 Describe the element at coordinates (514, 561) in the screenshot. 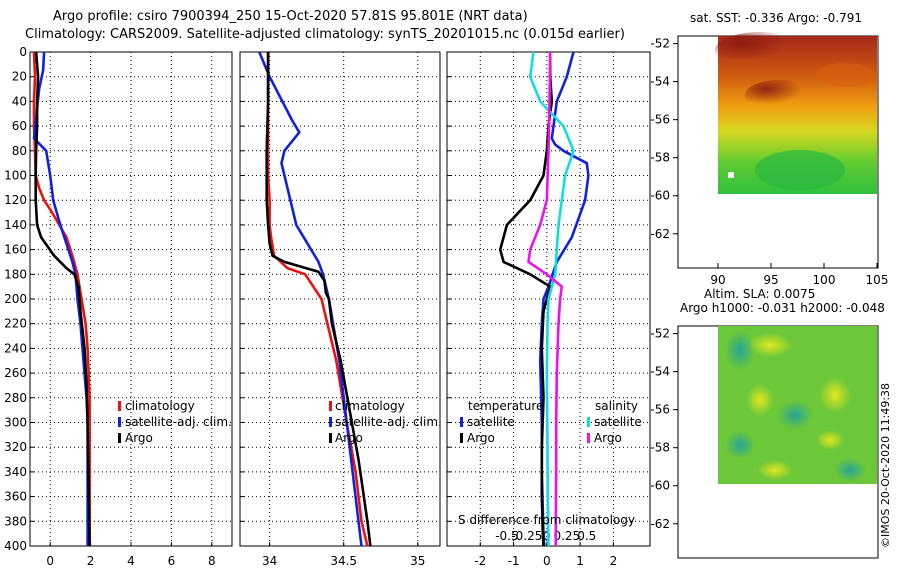

I see `x-tick-label: -1` at that location.